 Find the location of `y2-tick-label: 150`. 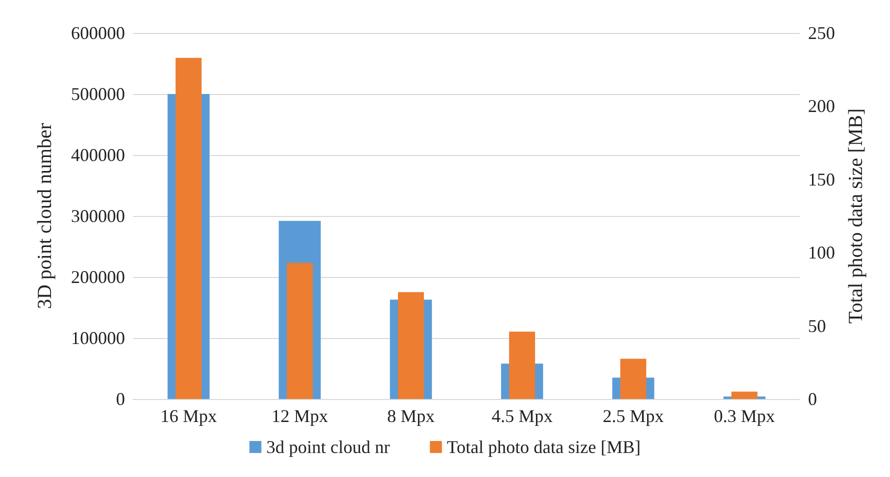

y2-tick-label: 150 is located at coordinates (821, 179).